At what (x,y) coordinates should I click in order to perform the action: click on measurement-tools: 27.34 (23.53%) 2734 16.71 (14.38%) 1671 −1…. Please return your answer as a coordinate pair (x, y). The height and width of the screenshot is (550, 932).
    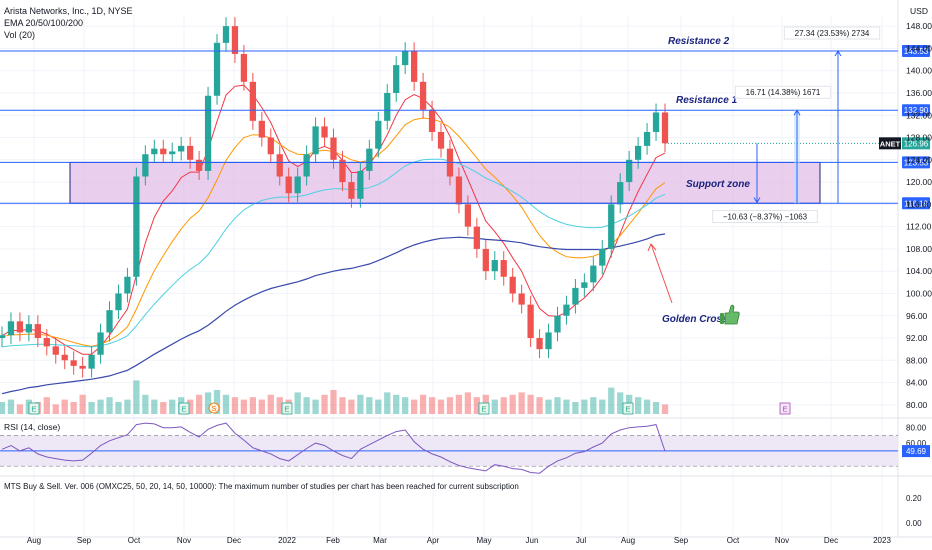
    Looking at the image, I should click on (796, 125).